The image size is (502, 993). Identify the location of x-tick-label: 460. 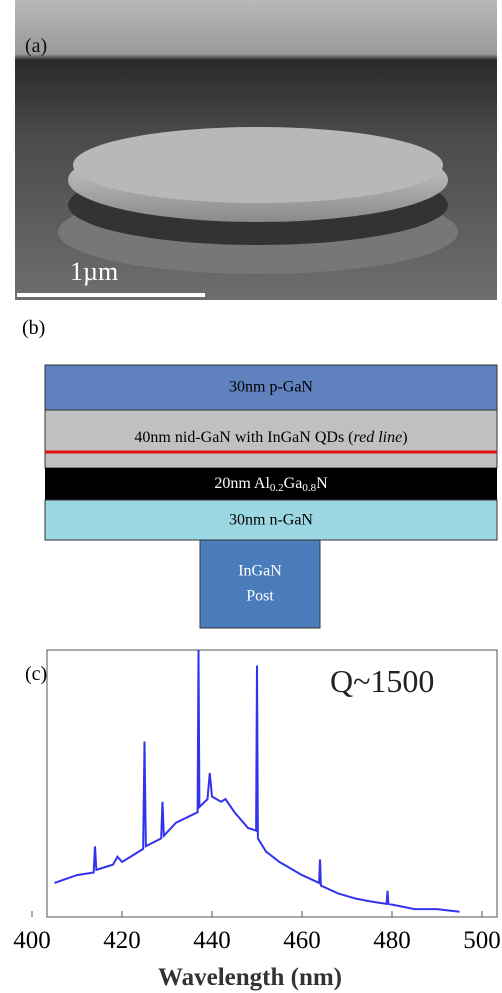
(302, 940).